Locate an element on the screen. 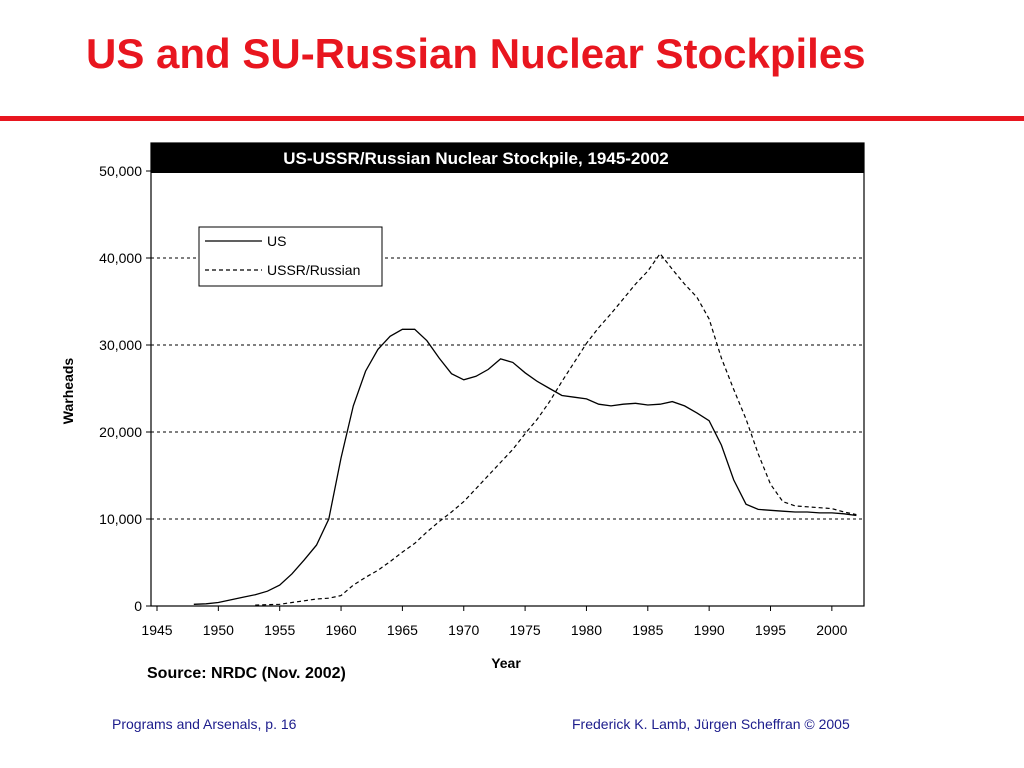  legend-label-us: US is located at coordinates (276, 241).